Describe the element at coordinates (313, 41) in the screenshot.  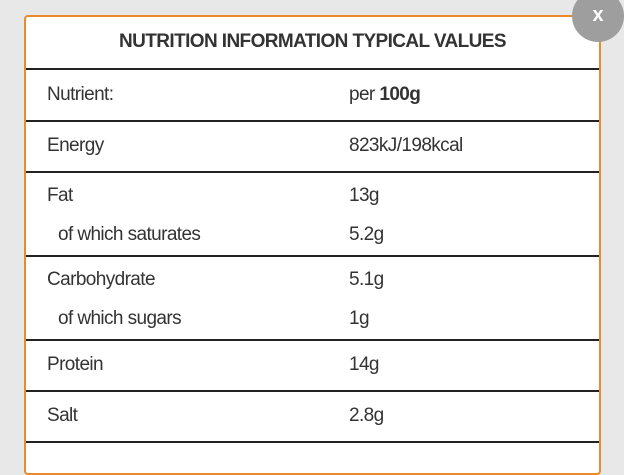
I see `table-title: NUTRITION INFORMATION TYPICAL VALUES` at that location.